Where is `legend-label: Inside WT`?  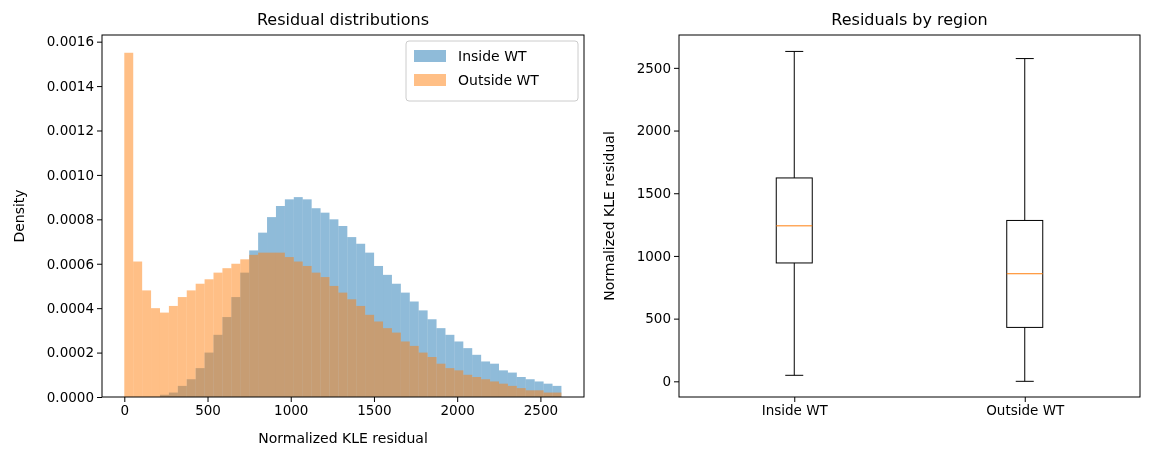 legend-label: Inside WT is located at coordinates (492, 56).